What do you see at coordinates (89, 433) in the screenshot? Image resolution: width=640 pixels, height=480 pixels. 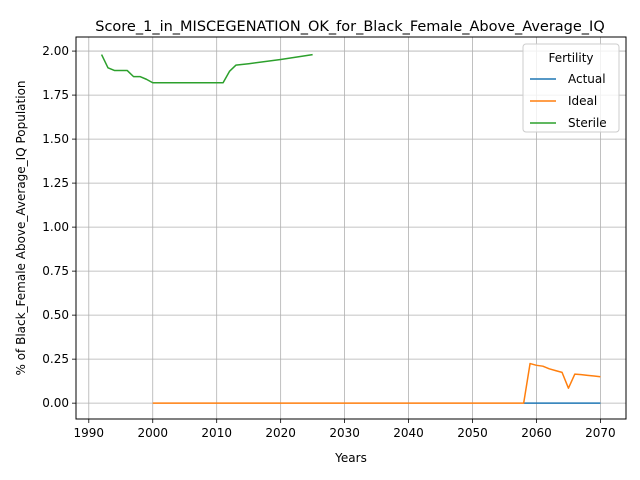 I see `x-tick-label: 1990` at bounding box center [89, 433].